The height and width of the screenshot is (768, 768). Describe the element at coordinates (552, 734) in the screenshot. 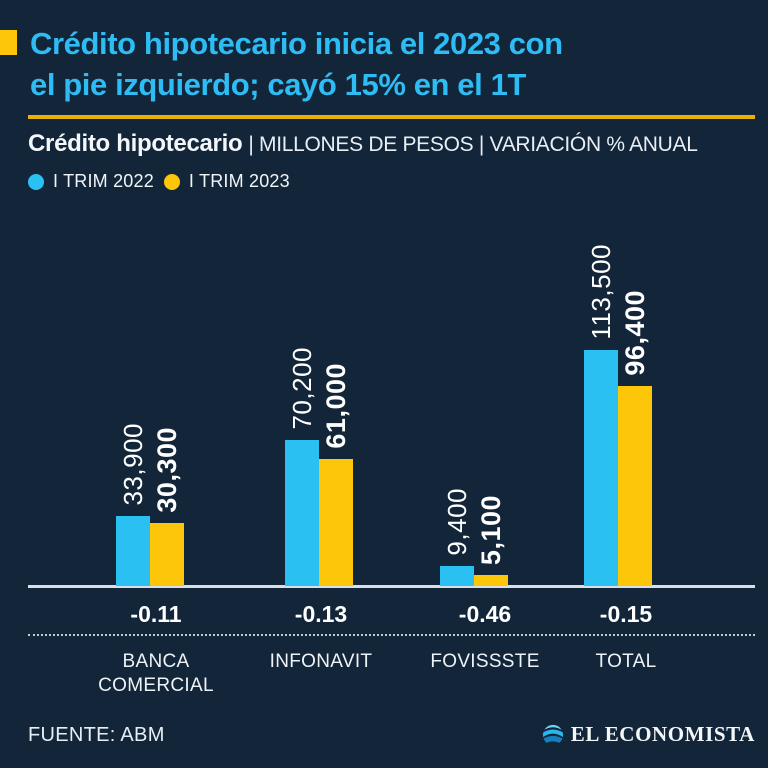

I see `el-economista-swirl-icon` at that location.